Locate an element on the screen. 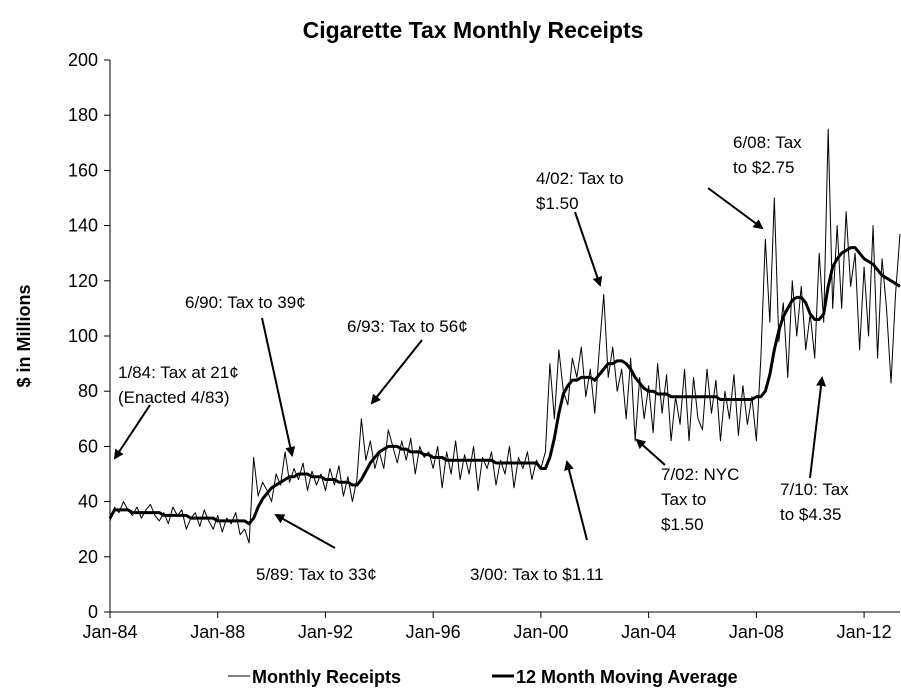 The height and width of the screenshot is (689, 901). y-tick-label: 180 is located at coordinates (83, 115).